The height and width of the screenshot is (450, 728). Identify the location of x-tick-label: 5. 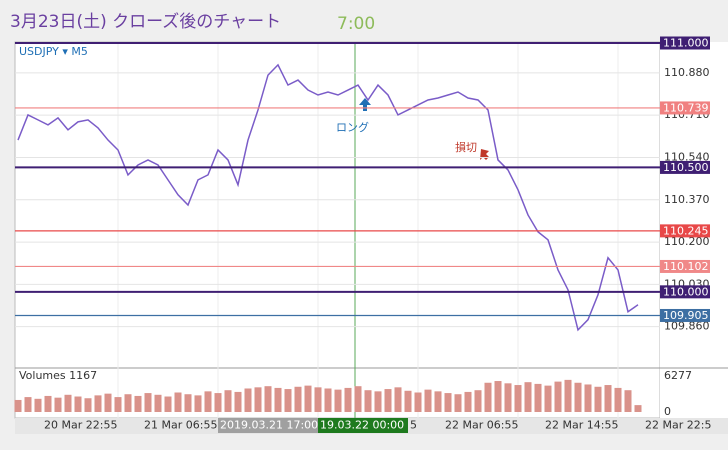
(413, 425).